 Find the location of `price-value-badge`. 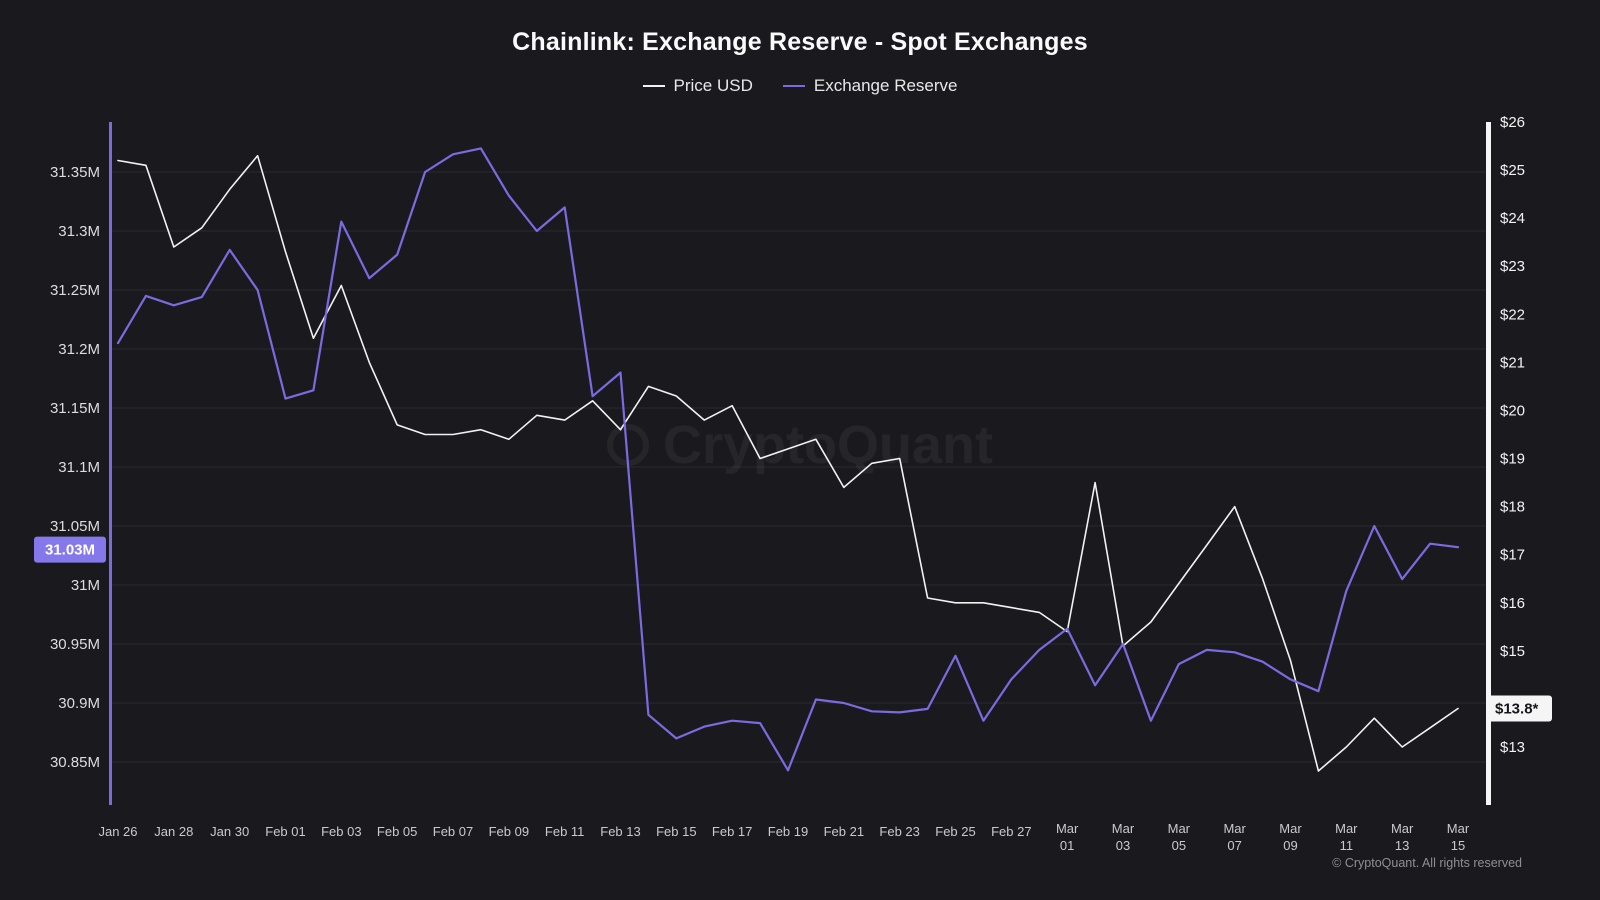

price-value-badge is located at coordinates (1520, 708).